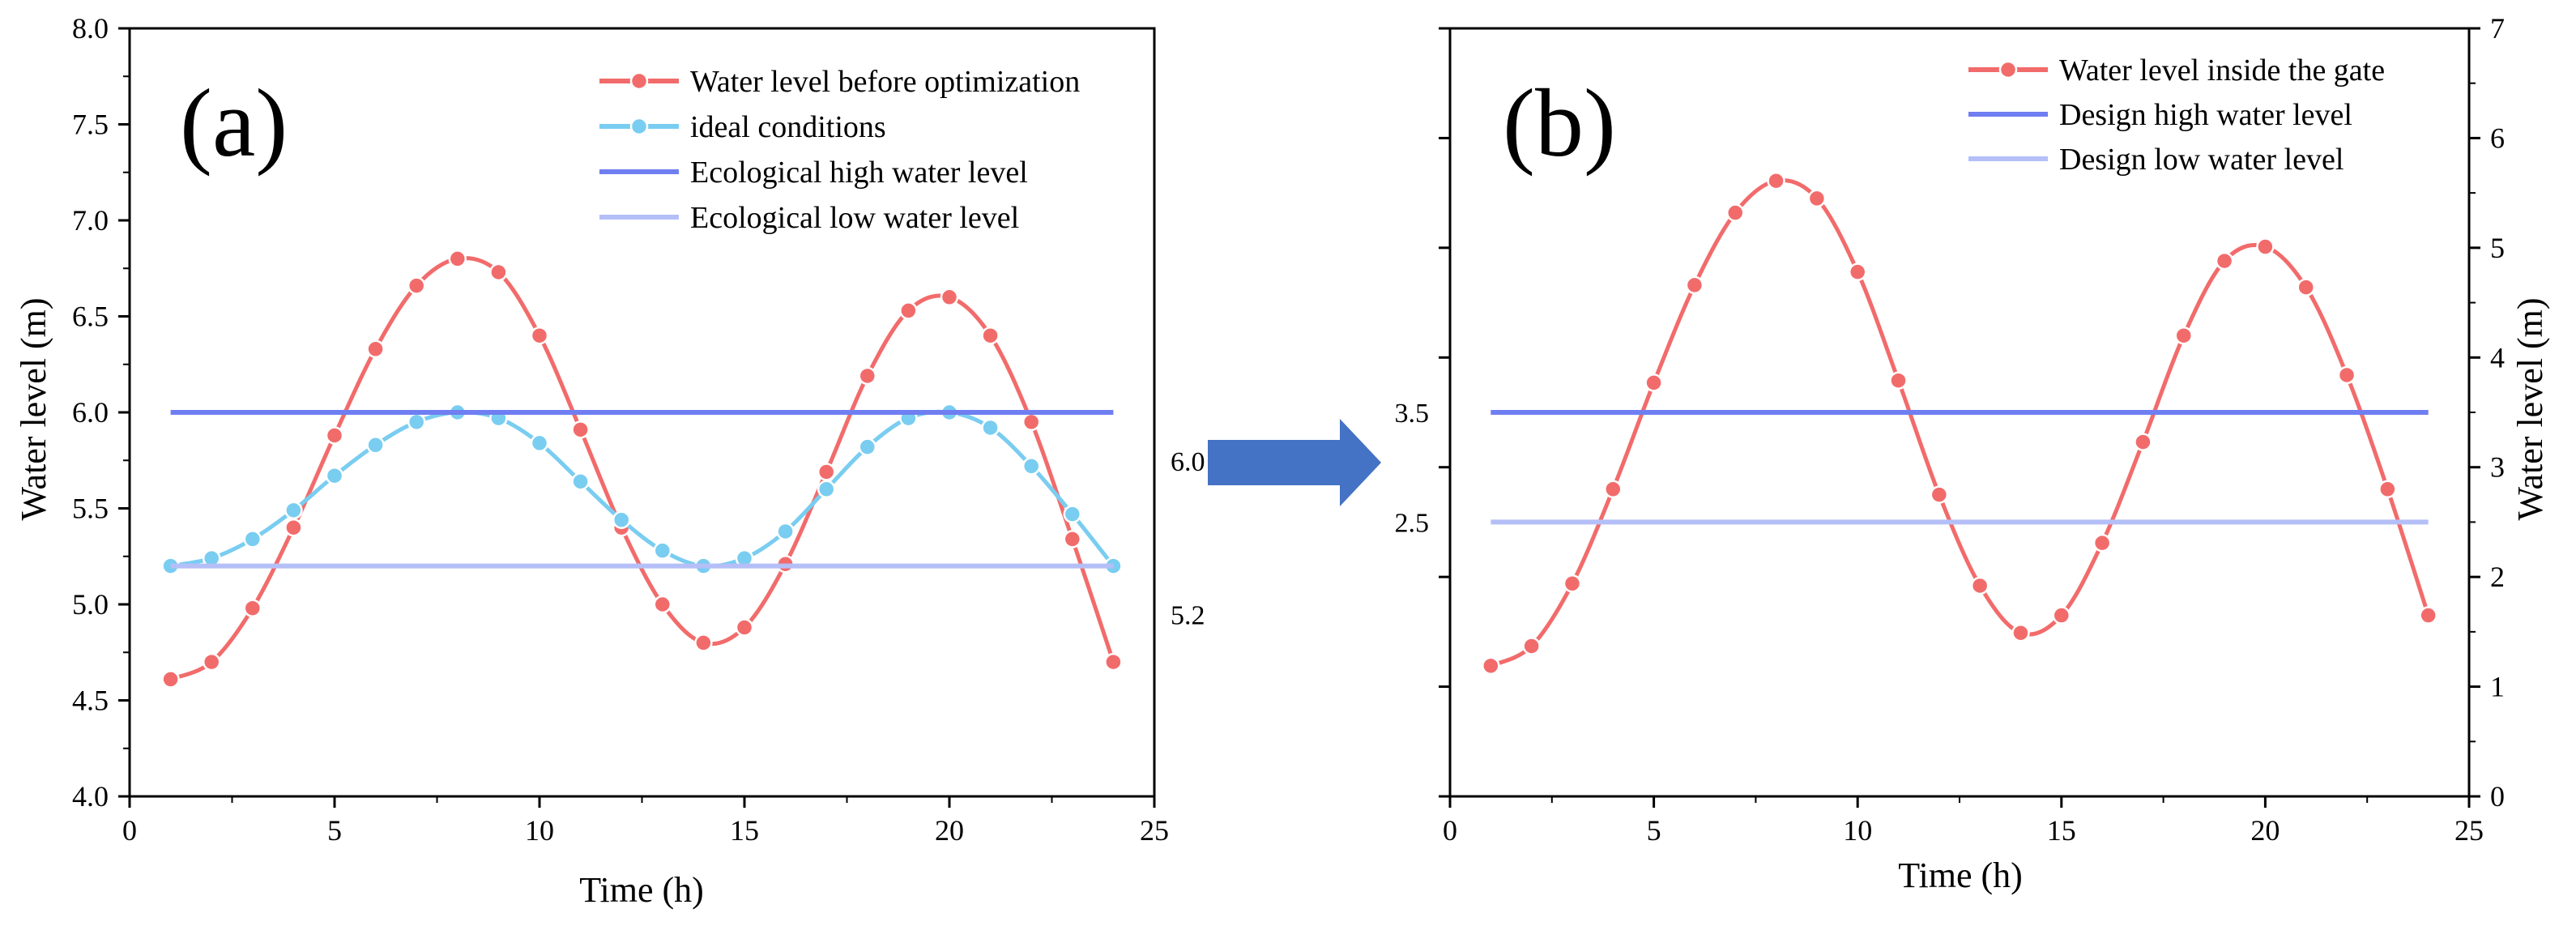 The height and width of the screenshot is (926, 2576). Describe the element at coordinates (90, 220) in the screenshot. I see `panel-a-y-tick-label: 7.0` at that location.